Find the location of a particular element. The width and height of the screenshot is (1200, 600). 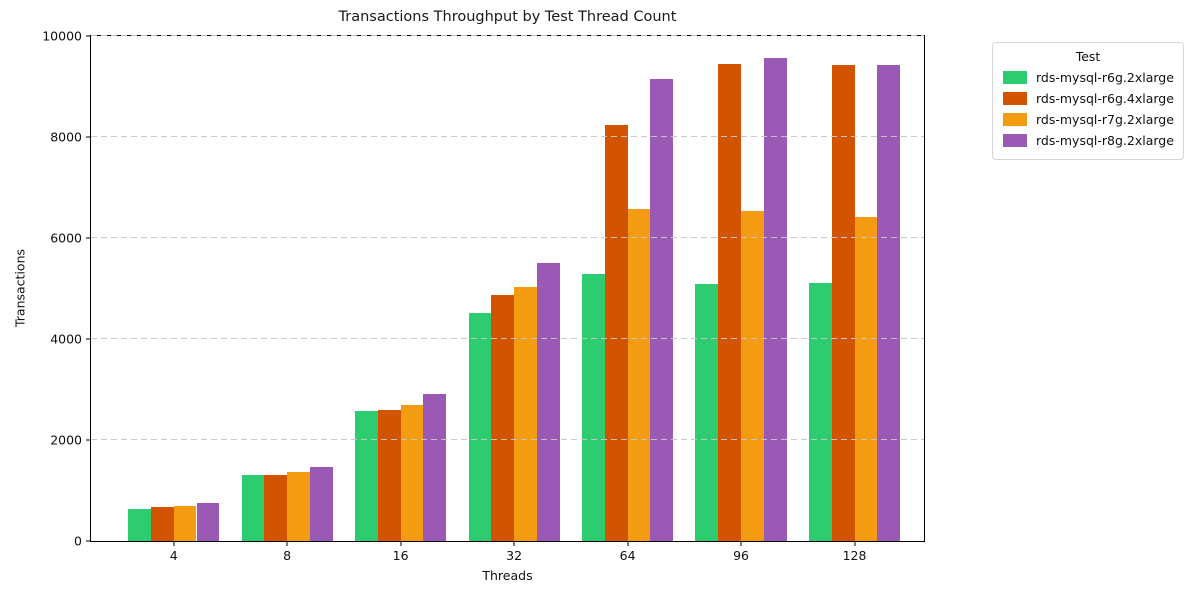

bar-rds-mysql-r6g.4xlarge-threads-8 is located at coordinates (276, 508).